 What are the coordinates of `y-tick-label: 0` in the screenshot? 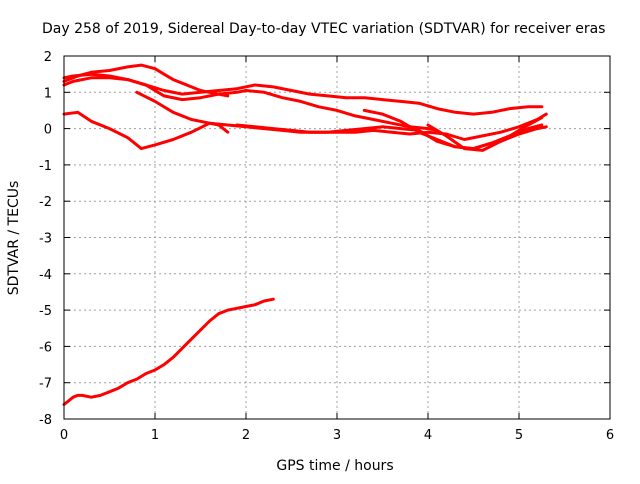 It's located at (48, 130).